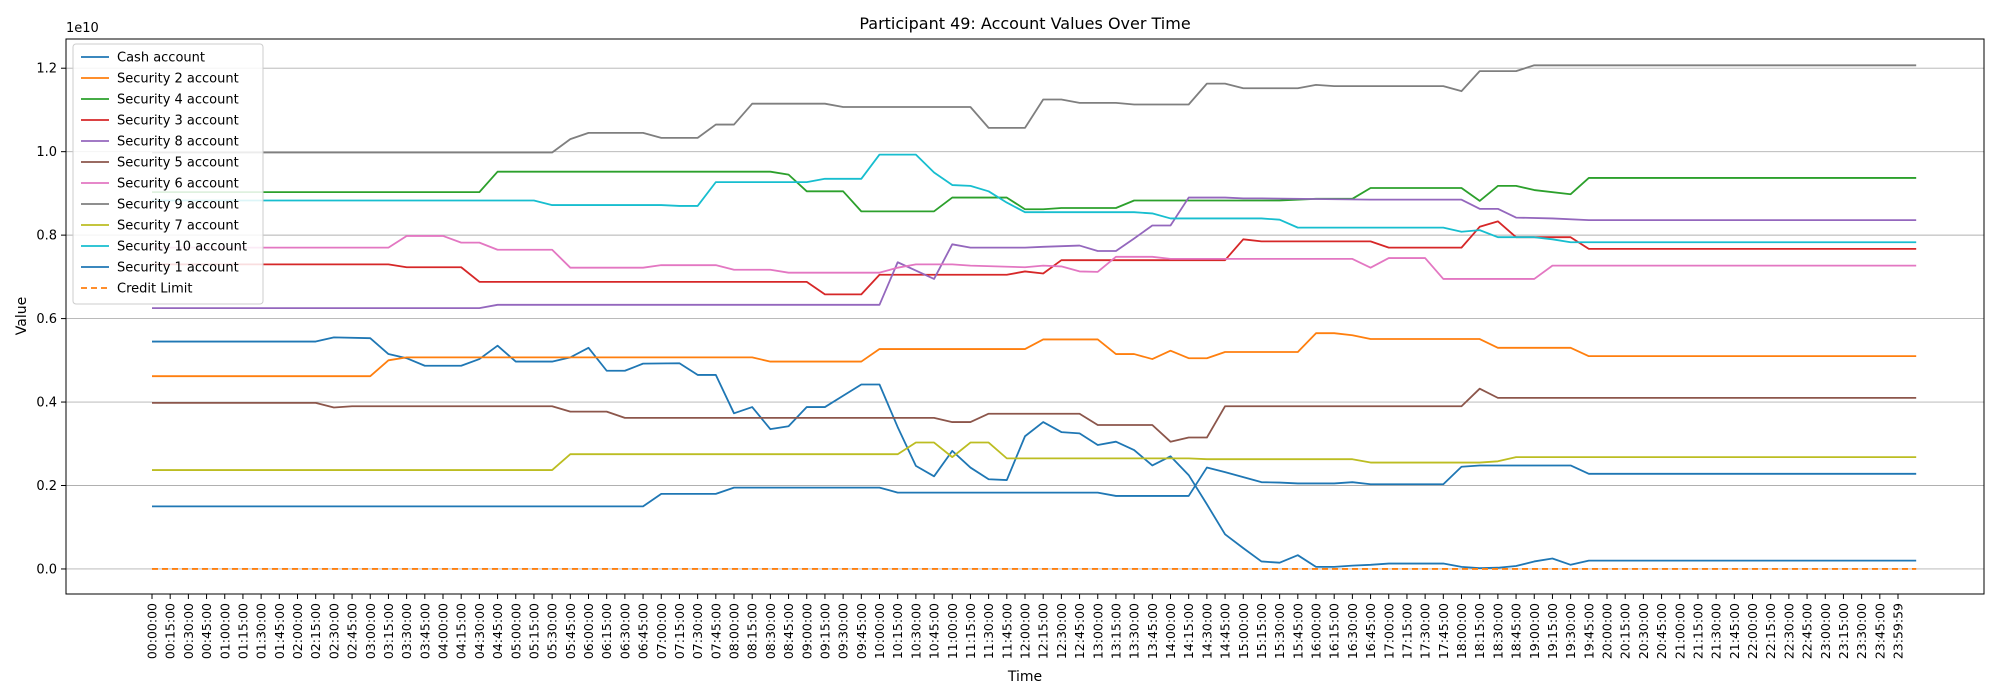 The width and height of the screenshot is (2000, 700). Describe the element at coordinates (242, 631) in the screenshot. I see `x-tick-label: 01:15:00` at that location.